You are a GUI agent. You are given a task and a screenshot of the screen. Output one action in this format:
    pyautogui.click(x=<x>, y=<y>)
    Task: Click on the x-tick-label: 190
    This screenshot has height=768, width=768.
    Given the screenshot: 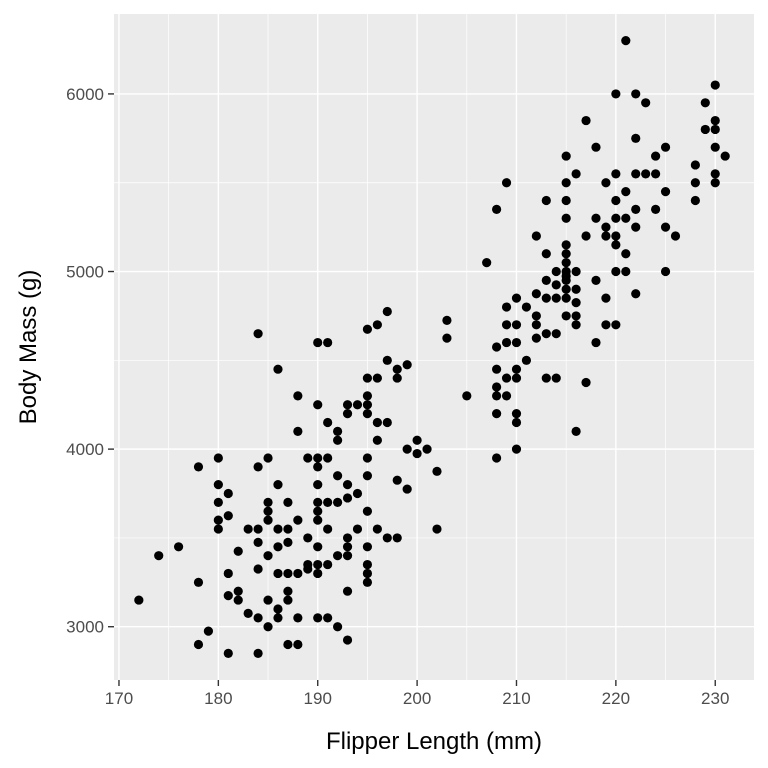 What is the action you would take?
    pyautogui.click(x=318, y=698)
    